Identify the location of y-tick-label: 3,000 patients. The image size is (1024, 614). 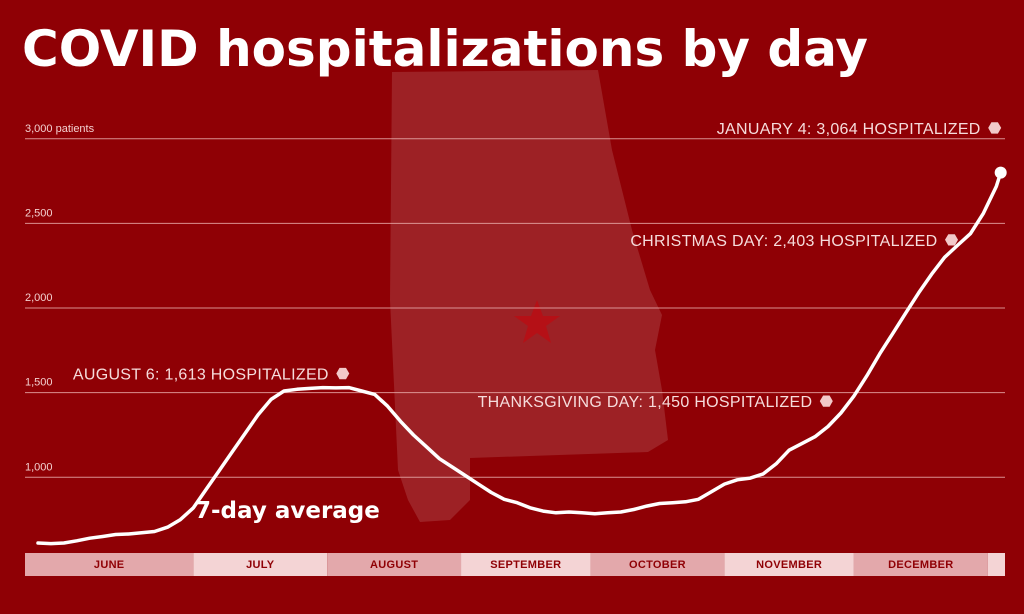
(60, 129).